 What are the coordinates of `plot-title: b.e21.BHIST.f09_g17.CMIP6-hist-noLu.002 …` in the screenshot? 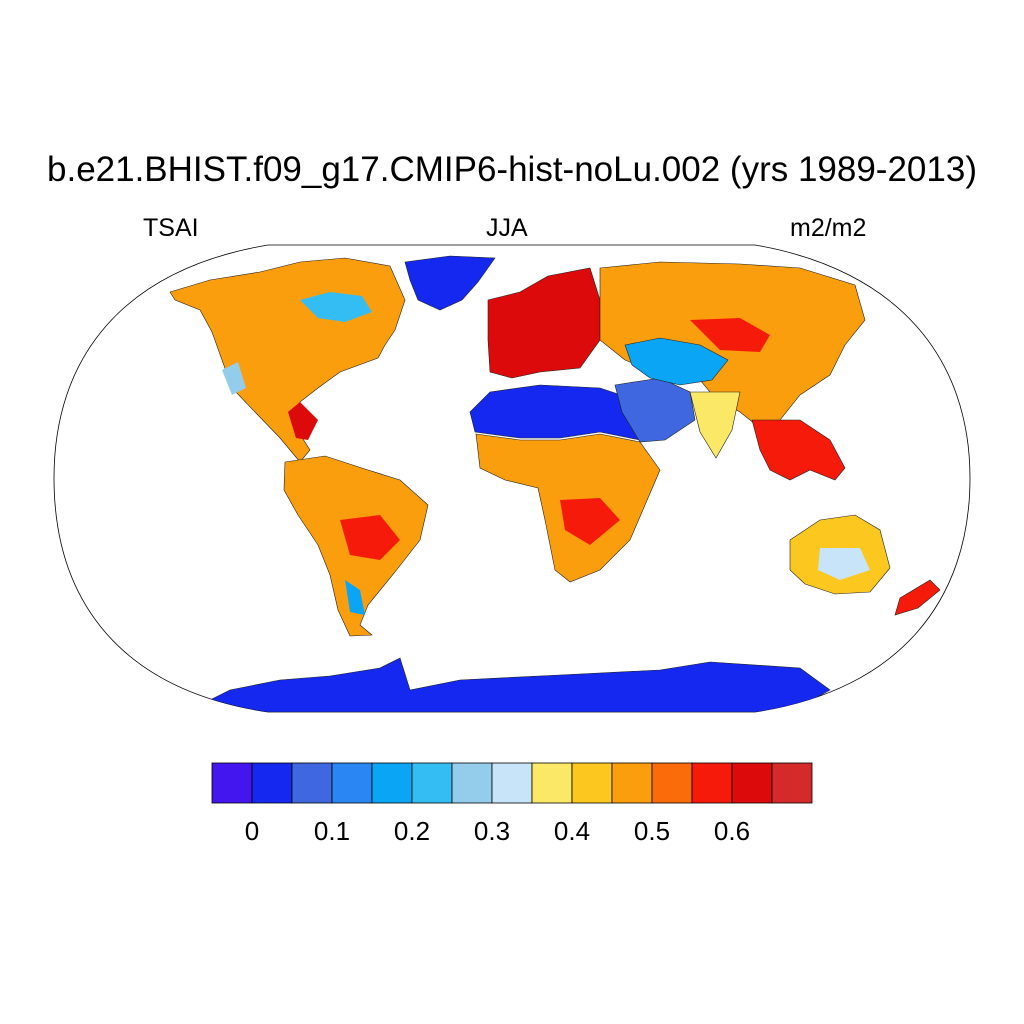 It's located at (512, 169).